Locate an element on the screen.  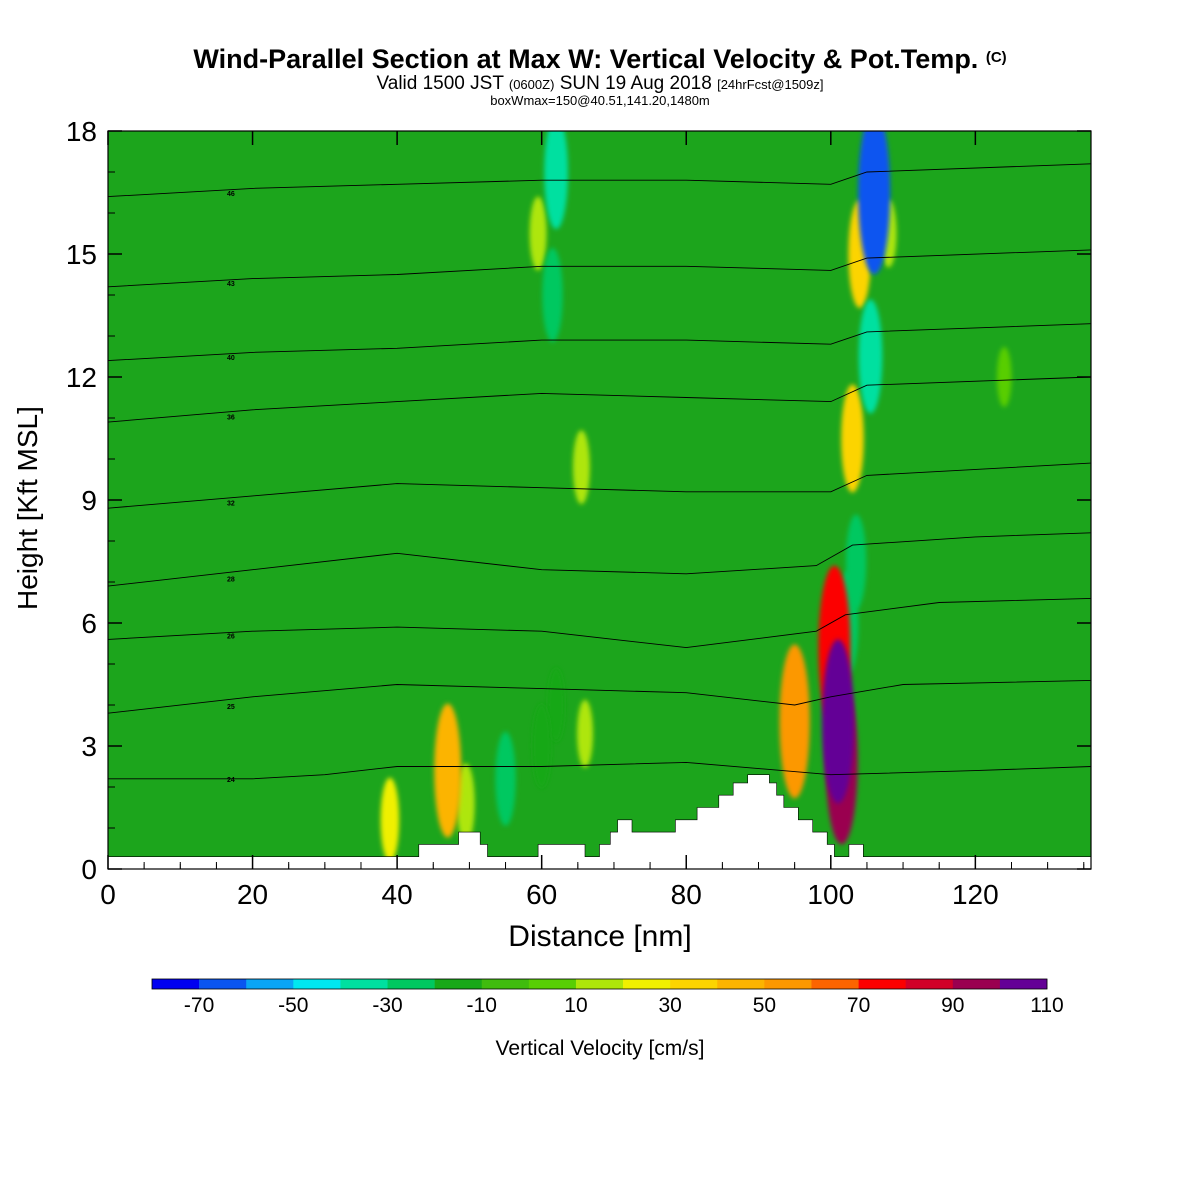
colorbar-tick-label: 110 is located at coordinates (1046, 1005).